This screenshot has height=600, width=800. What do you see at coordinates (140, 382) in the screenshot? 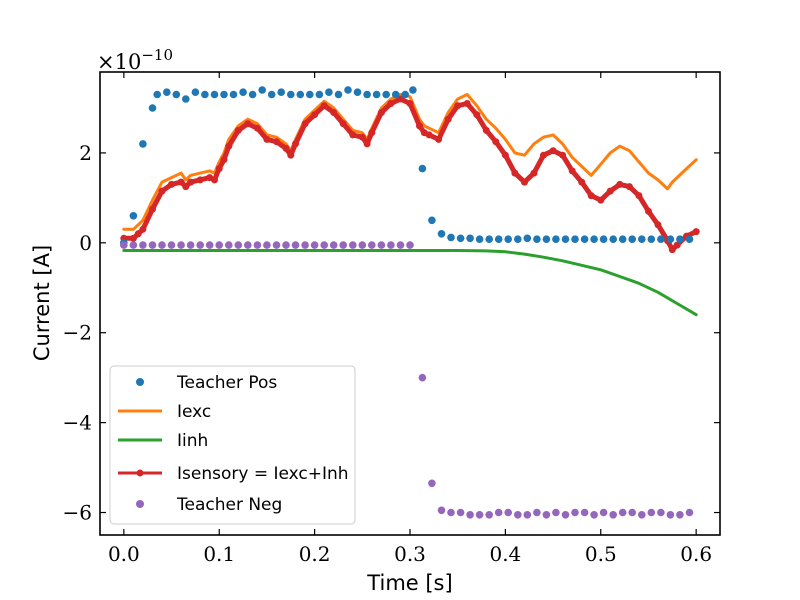
I see `legend-marker-teacher-pos` at bounding box center [140, 382].